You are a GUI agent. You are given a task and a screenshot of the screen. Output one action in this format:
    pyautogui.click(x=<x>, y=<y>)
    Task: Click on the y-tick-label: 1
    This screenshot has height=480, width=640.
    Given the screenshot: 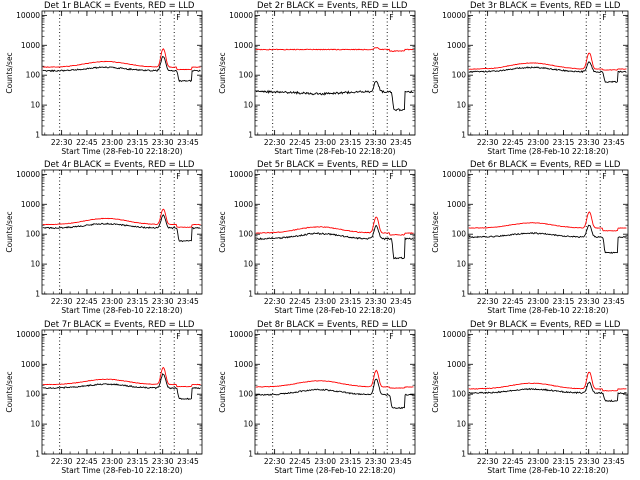 What is the action you would take?
    pyautogui.click(x=250, y=135)
    